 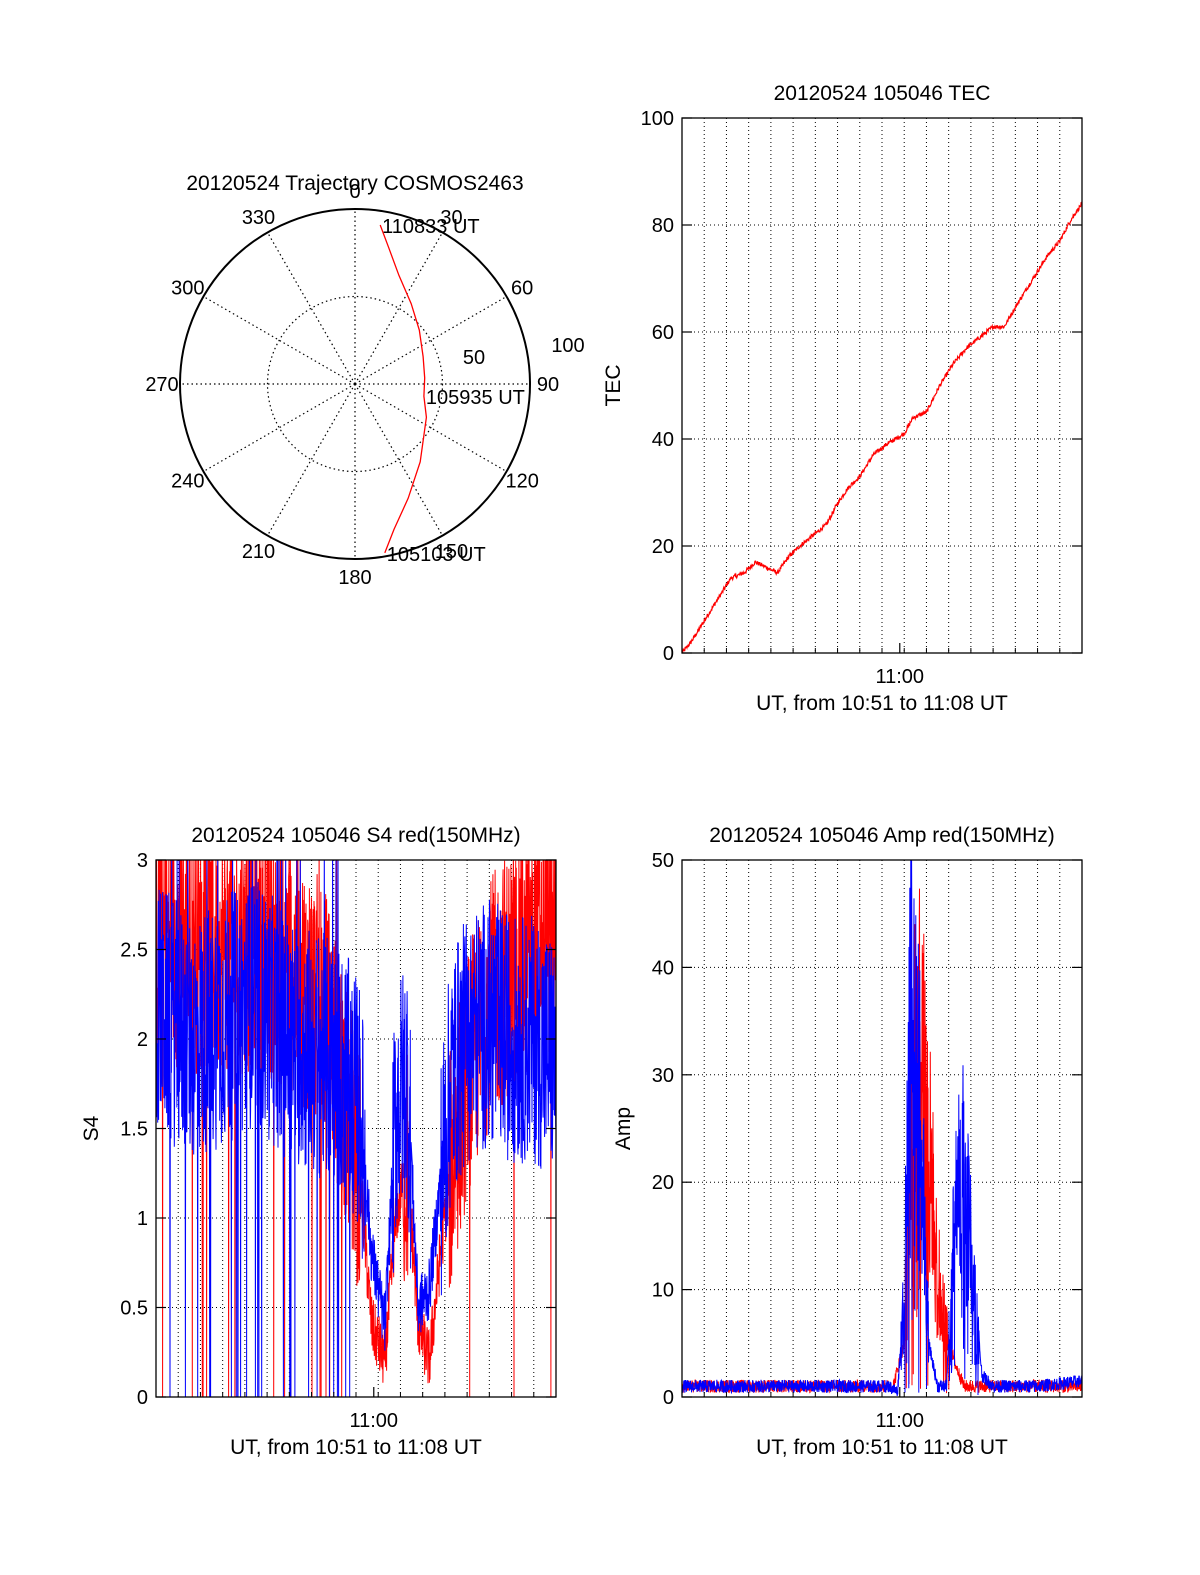 I want to click on trajectory-time-label: 105103 UT, so click(x=436, y=555).